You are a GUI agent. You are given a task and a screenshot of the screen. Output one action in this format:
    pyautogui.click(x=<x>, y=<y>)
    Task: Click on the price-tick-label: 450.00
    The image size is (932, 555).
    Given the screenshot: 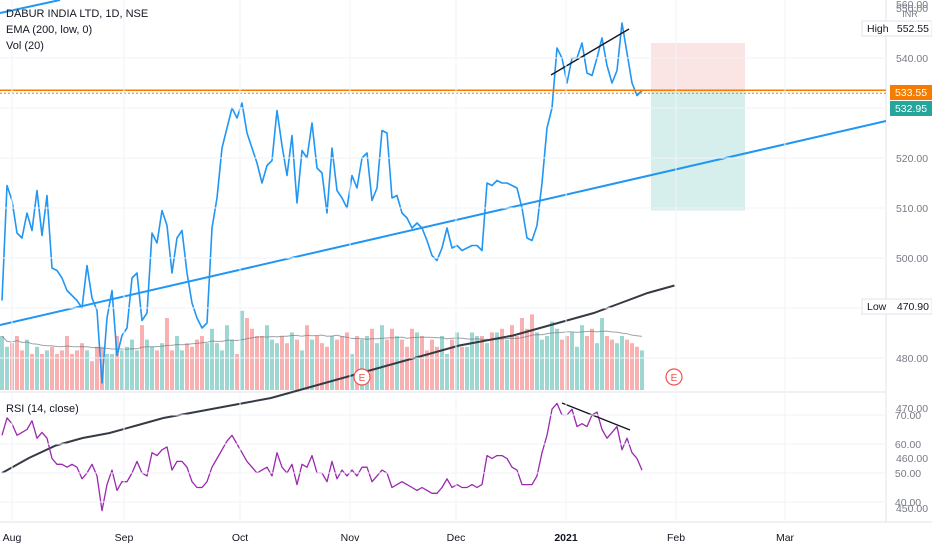 What is the action you would take?
    pyautogui.click(x=912, y=509)
    